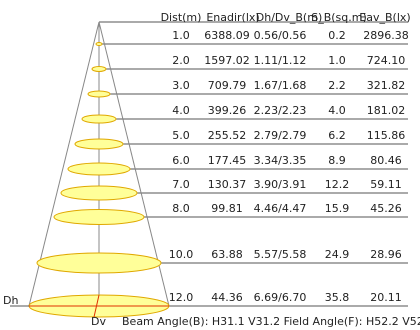 The height and width of the screenshot is (330, 420). Describe the element at coordinates (181, 297) in the screenshot. I see `table-cell-dist: 12.0` at that location.